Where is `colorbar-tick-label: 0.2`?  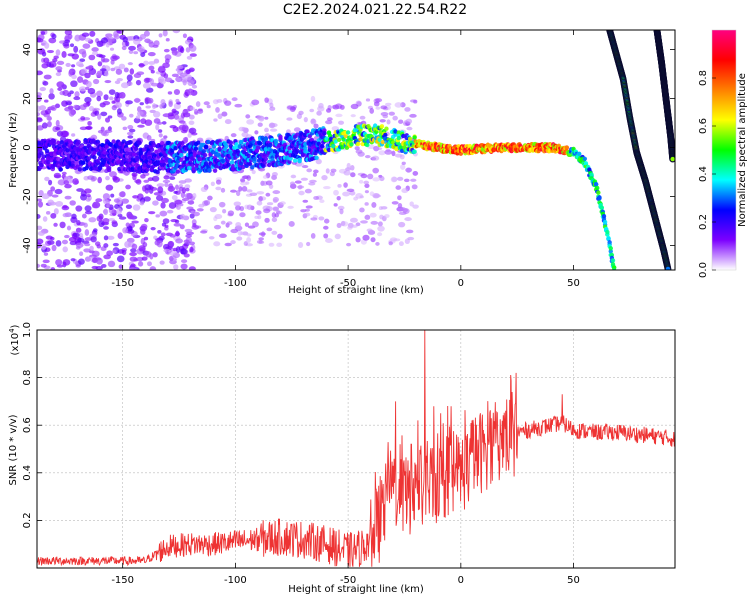 colorbar-tick-label: 0.2 is located at coordinates (703, 222).